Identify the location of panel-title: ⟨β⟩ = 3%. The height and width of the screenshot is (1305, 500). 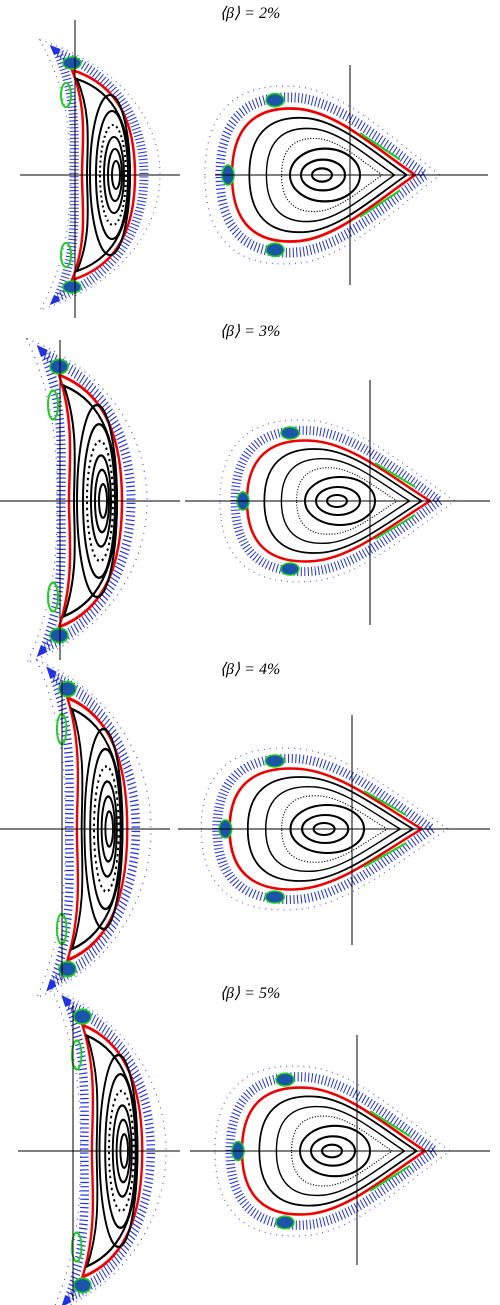
(250, 331).